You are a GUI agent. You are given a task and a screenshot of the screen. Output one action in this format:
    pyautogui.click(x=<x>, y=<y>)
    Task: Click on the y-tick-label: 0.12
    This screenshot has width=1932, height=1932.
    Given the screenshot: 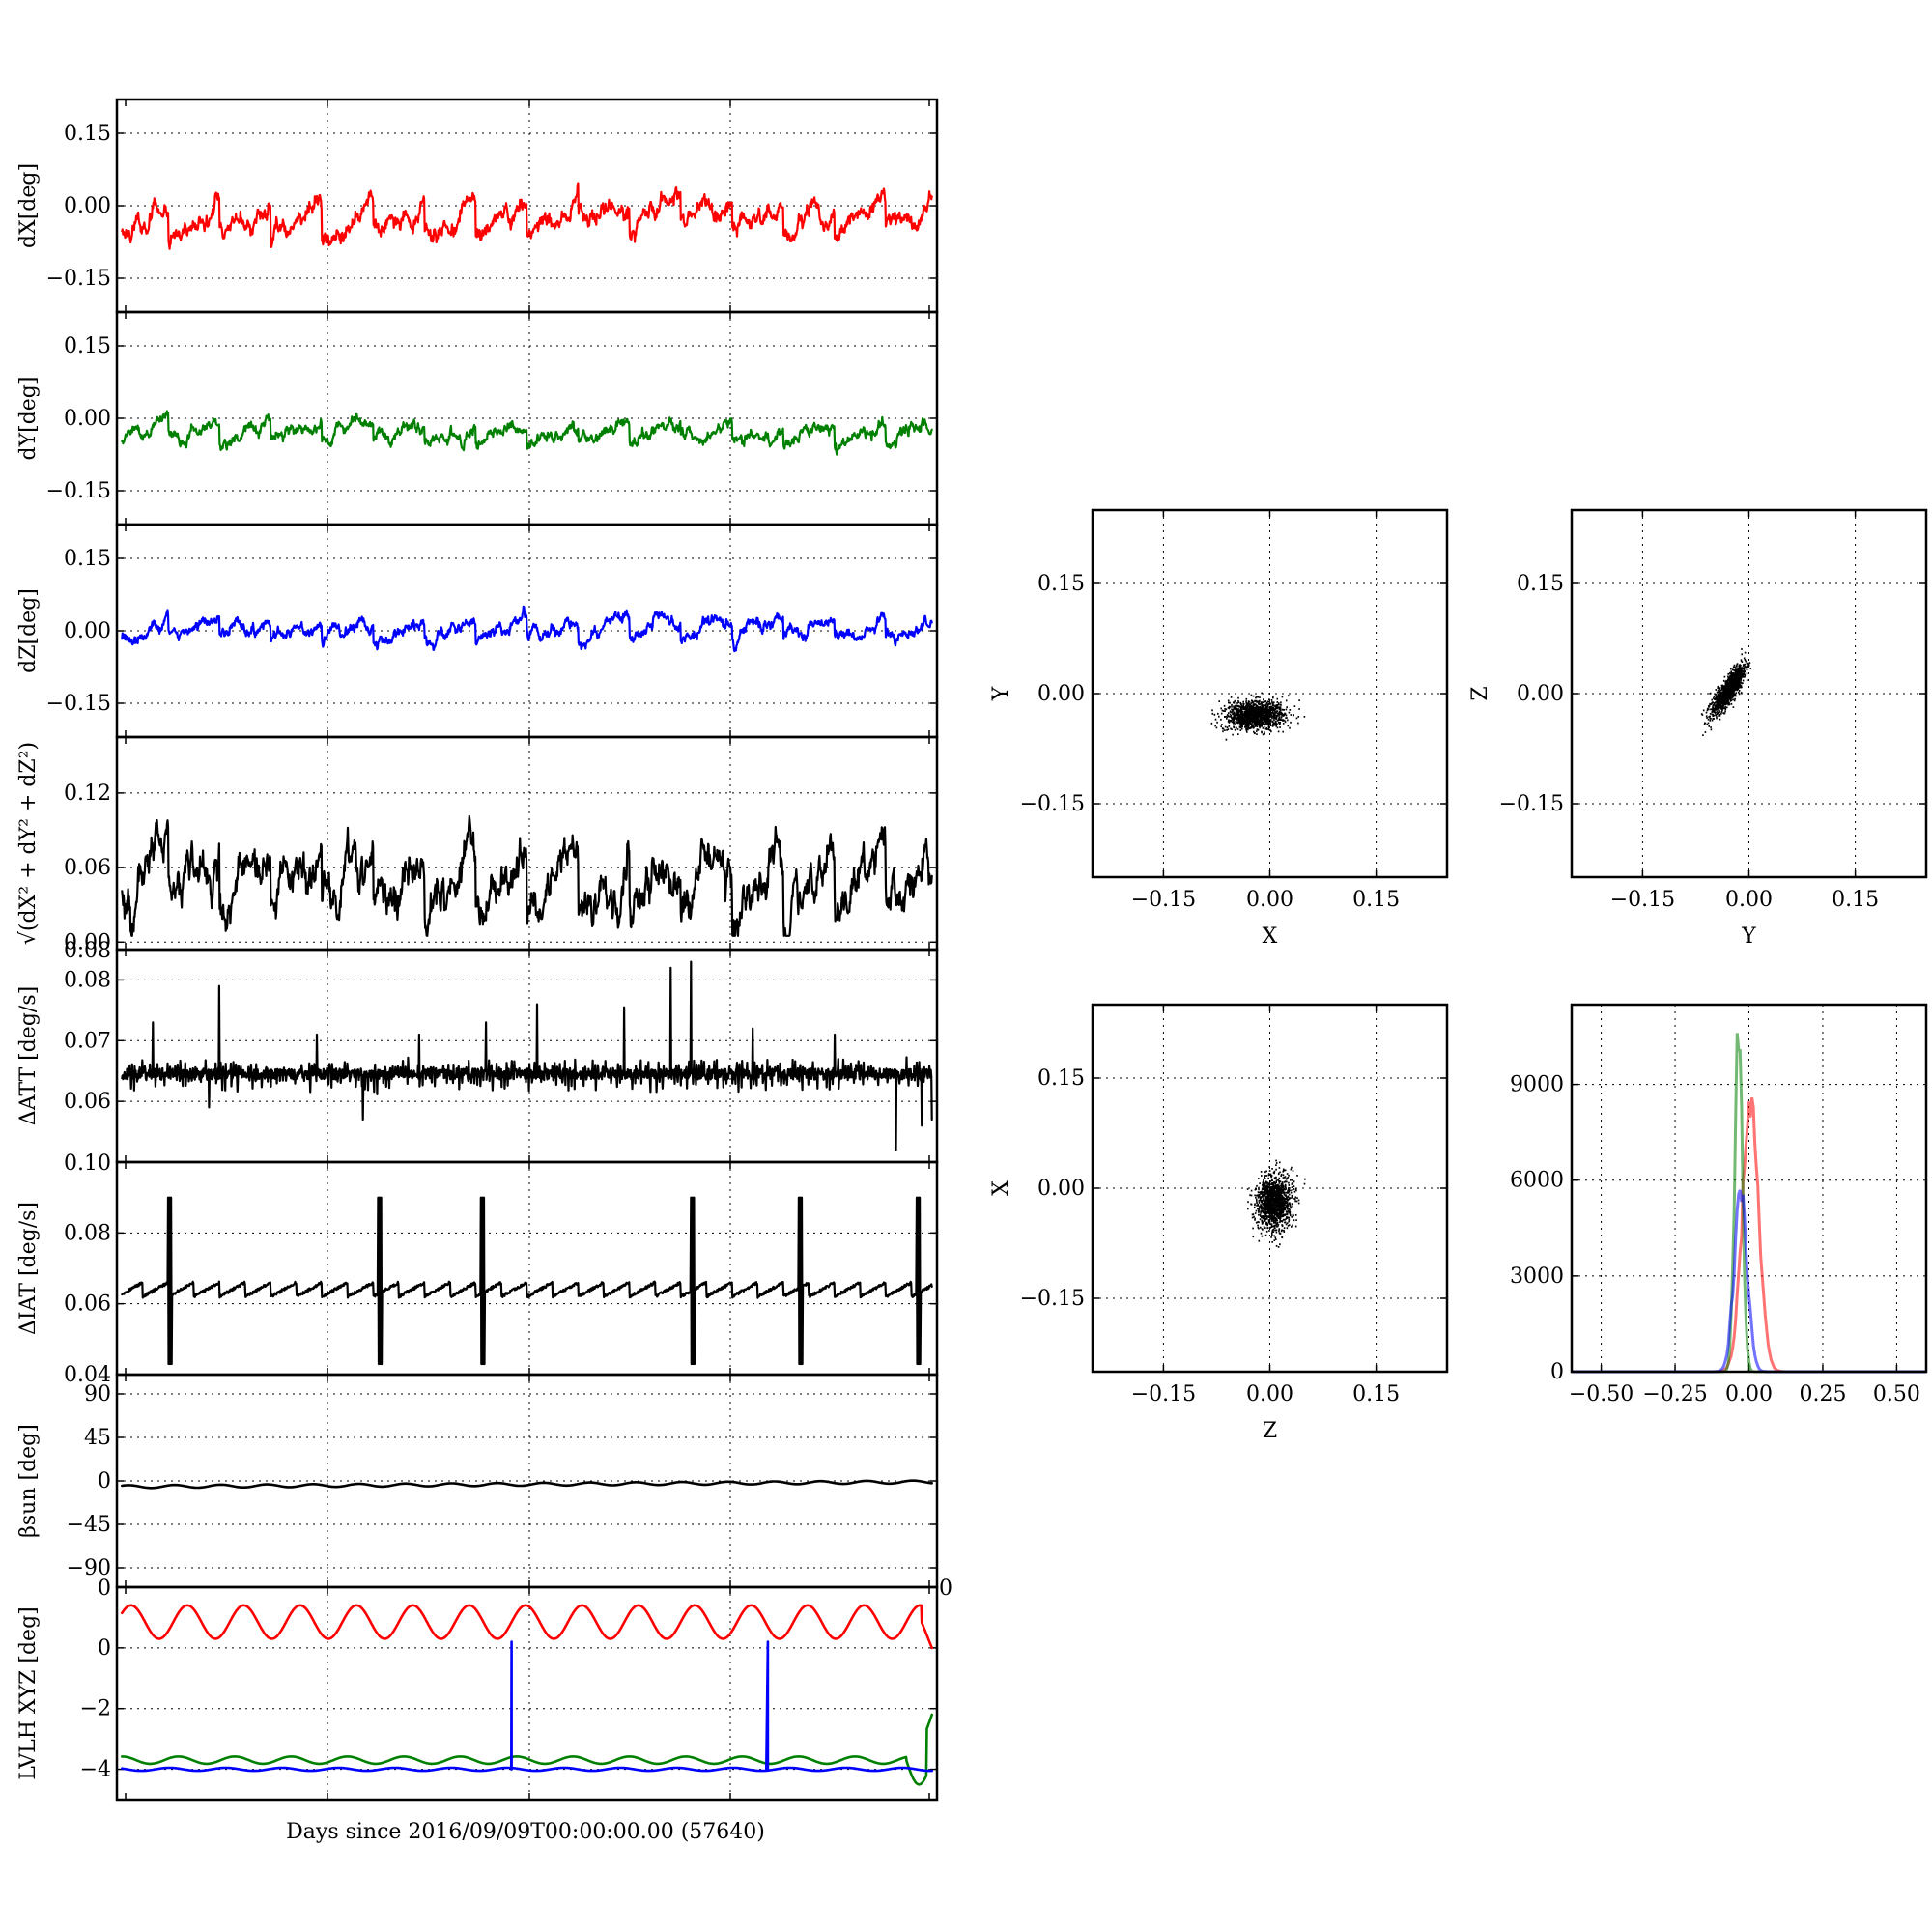 What is the action you would take?
    pyautogui.click(x=87, y=793)
    